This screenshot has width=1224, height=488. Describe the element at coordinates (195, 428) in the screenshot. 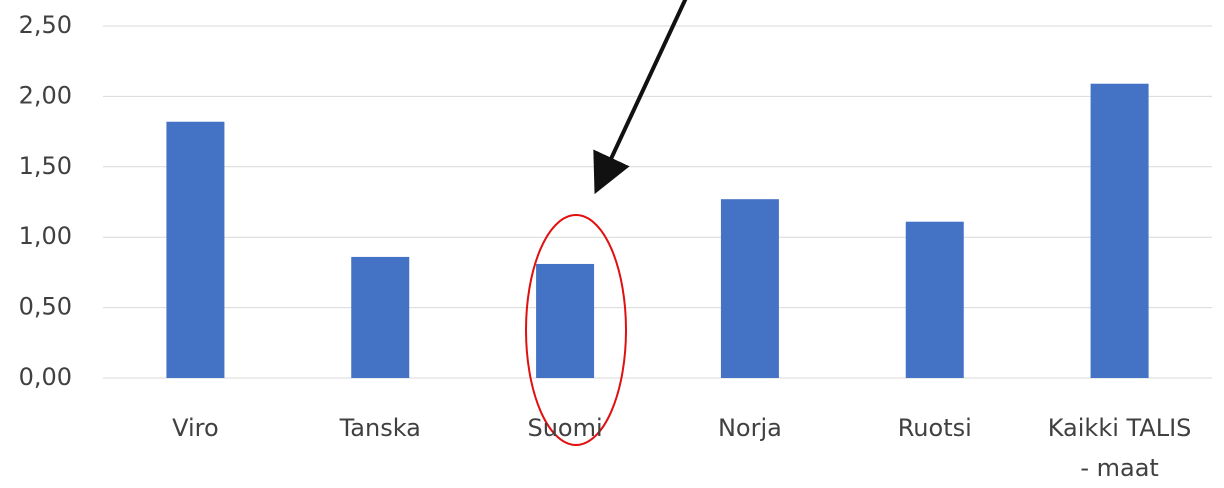

I see `x-tick-label: Viro` at that location.